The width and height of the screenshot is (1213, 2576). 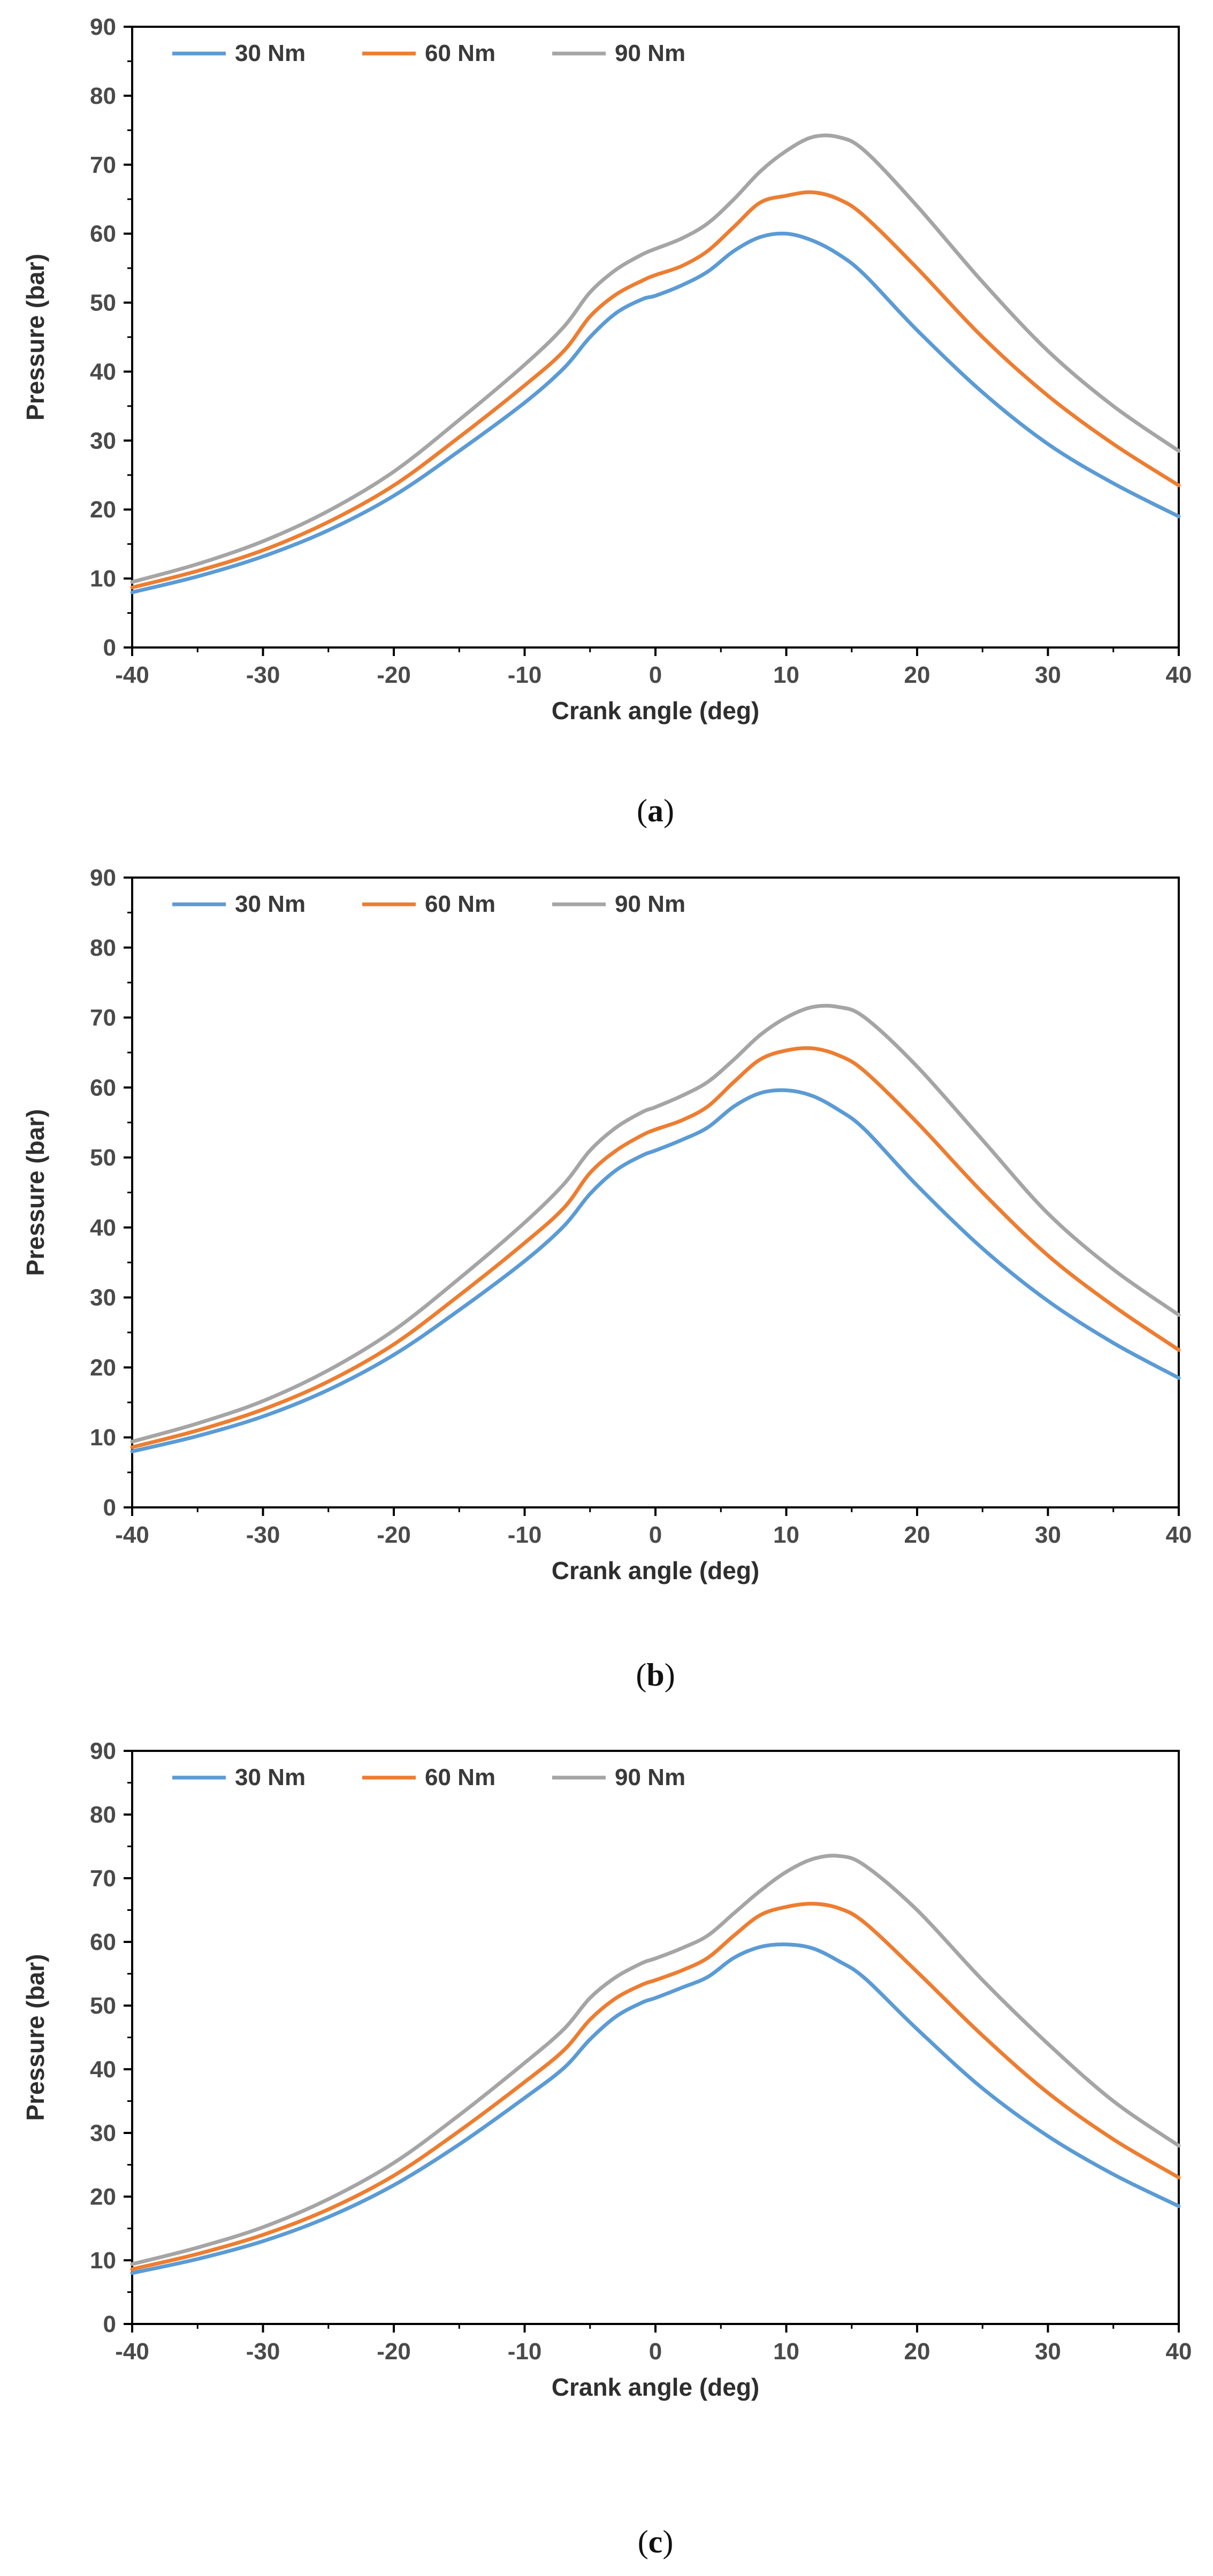 I want to click on figure-caption: (b), so click(x=656, y=1675).